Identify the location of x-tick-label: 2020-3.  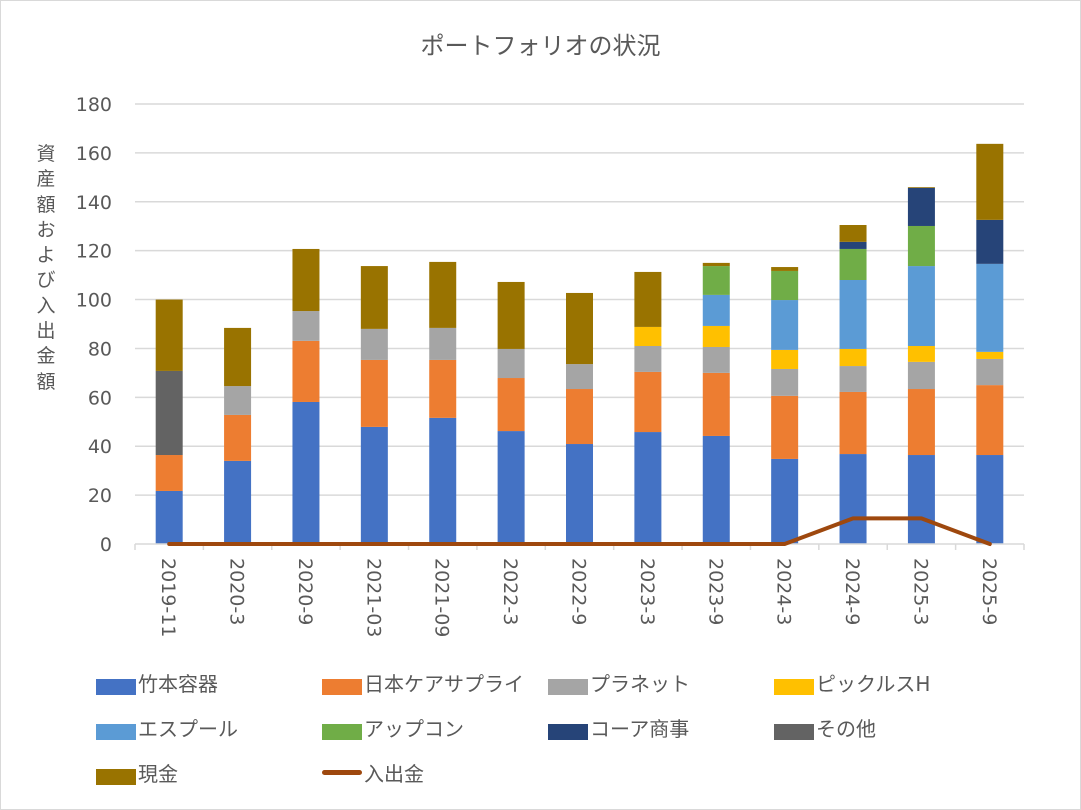
(237, 591).